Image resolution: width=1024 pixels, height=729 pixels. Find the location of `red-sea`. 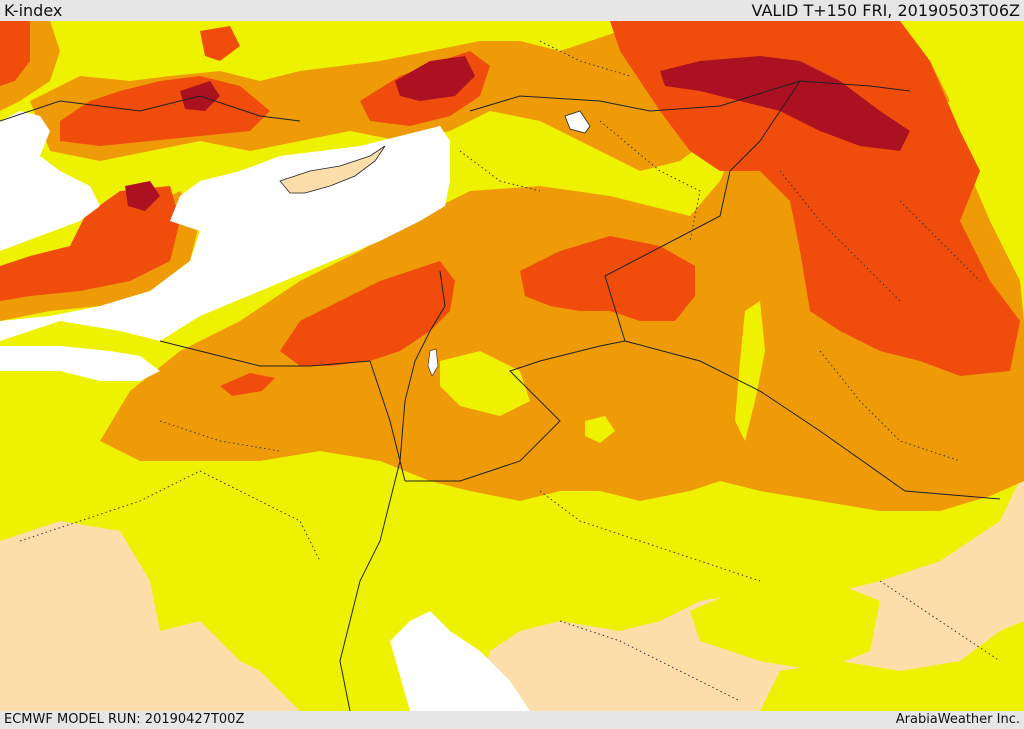

red-sea is located at coordinates (460, 661).